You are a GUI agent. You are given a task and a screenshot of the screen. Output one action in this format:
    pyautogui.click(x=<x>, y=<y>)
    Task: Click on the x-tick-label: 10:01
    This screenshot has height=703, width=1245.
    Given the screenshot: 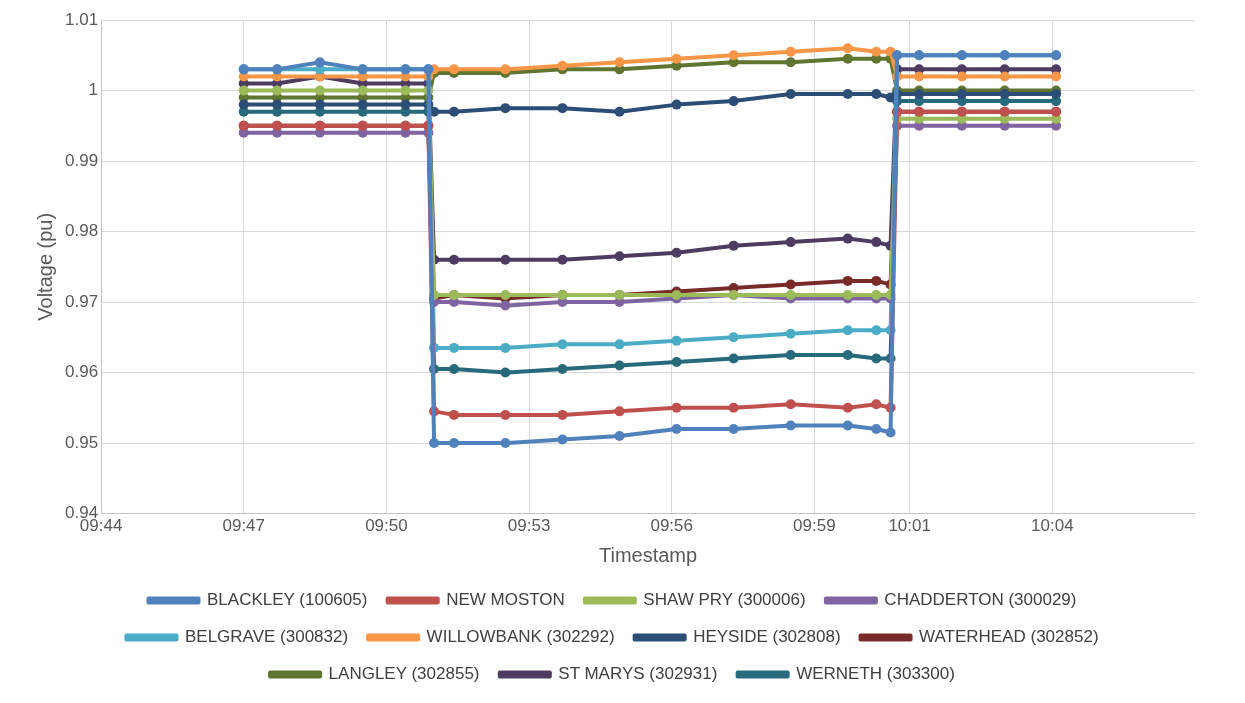 What is the action you would take?
    pyautogui.click(x=909, y=526)
    